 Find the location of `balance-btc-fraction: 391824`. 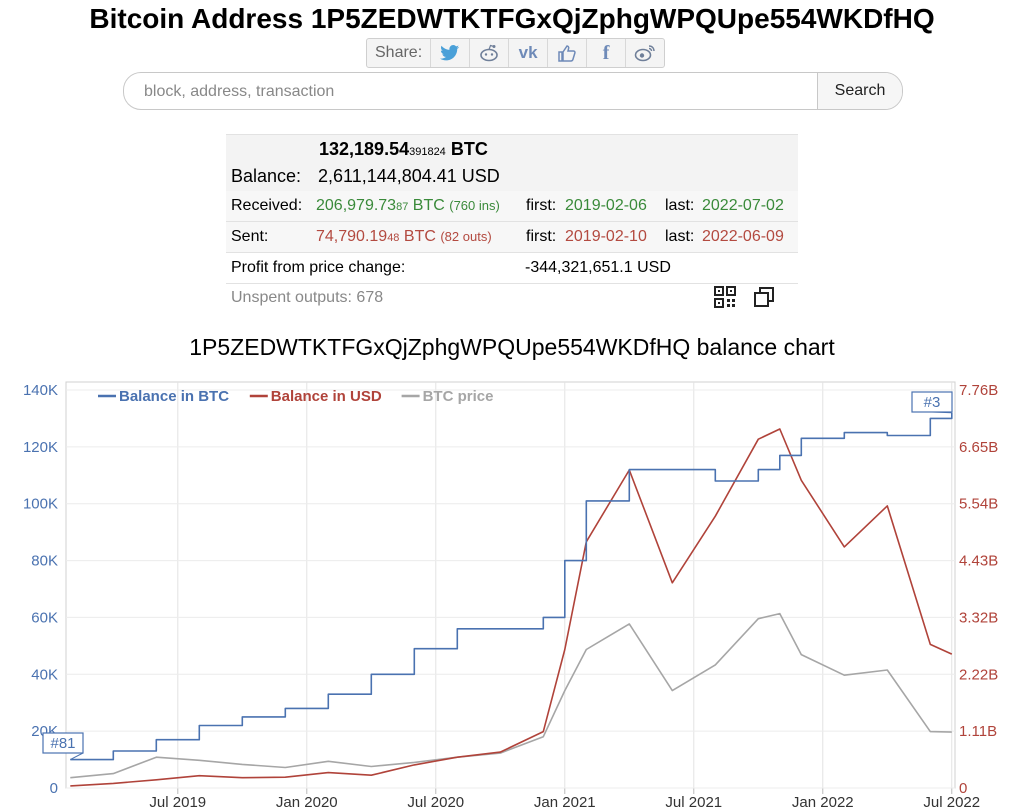

balance-btc-fraction: 391824 is located at coordinates (427, 152).